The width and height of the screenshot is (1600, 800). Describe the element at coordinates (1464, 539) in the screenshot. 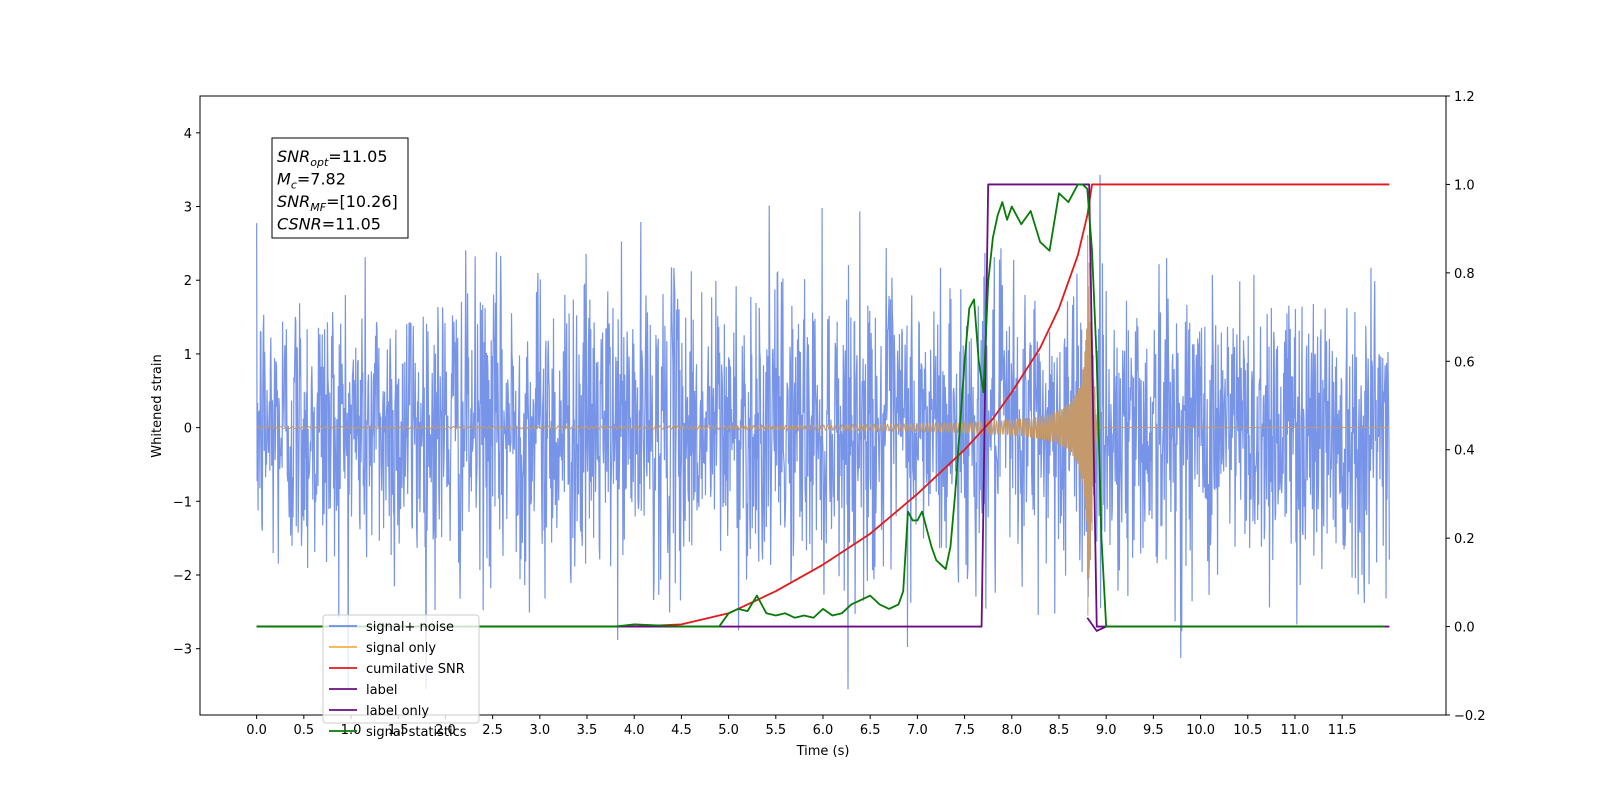

I see `y2-tick-label: 0.2` at that location.